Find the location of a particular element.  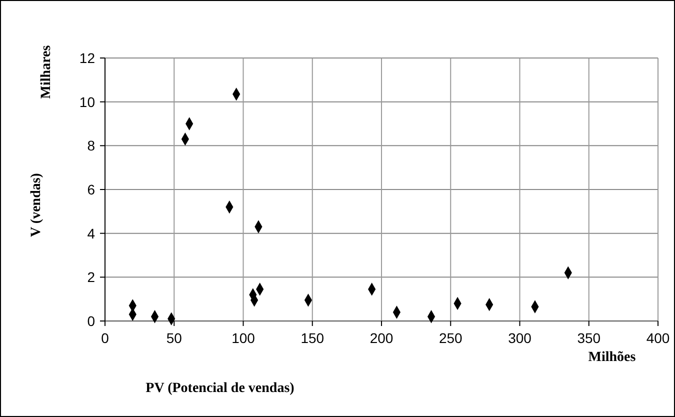

x-tick-label: 200 is located at coordinates (382, 338).